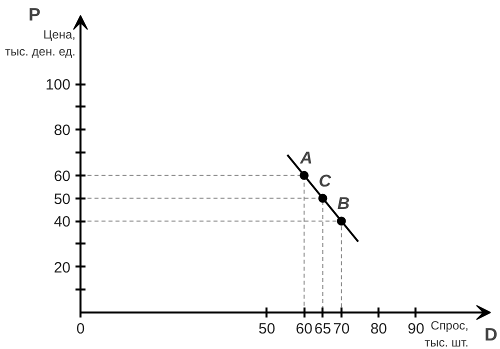 This screenshot has width=500, height=349. Describe the element at coordinates (446, 333) in the screenshot. I see `x-axis-title: Спрос, тыс. шт.` at that location.